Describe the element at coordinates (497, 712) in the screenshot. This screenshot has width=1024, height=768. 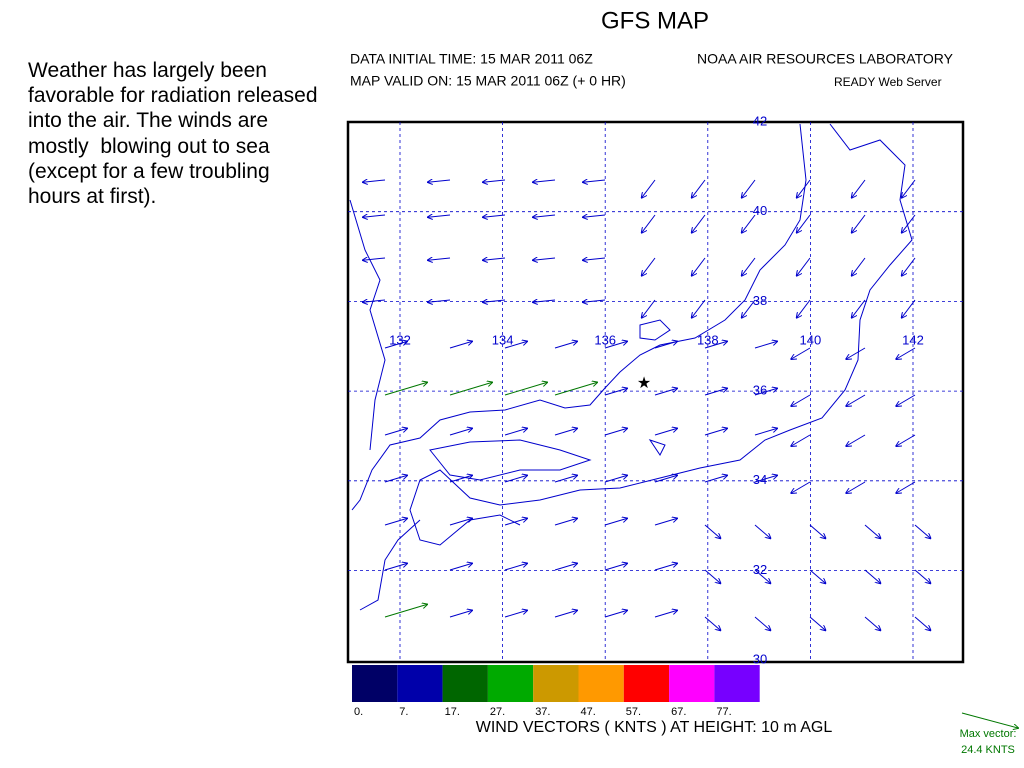
I see `legend-label: 27.` at that location.